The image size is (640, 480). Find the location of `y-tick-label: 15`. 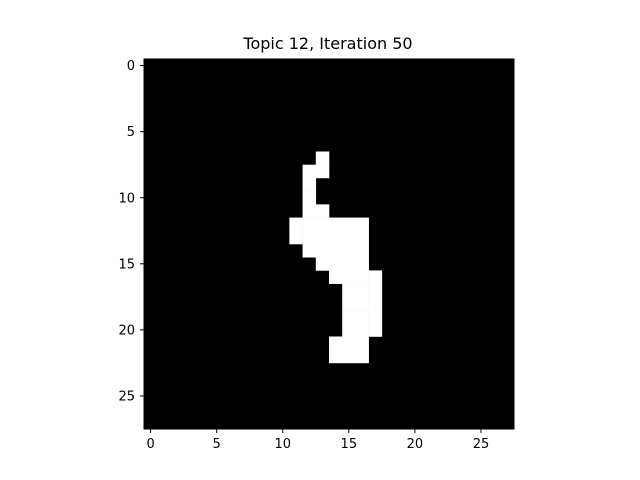

y-tick-label: 15 is located at coordinates (126, 264).